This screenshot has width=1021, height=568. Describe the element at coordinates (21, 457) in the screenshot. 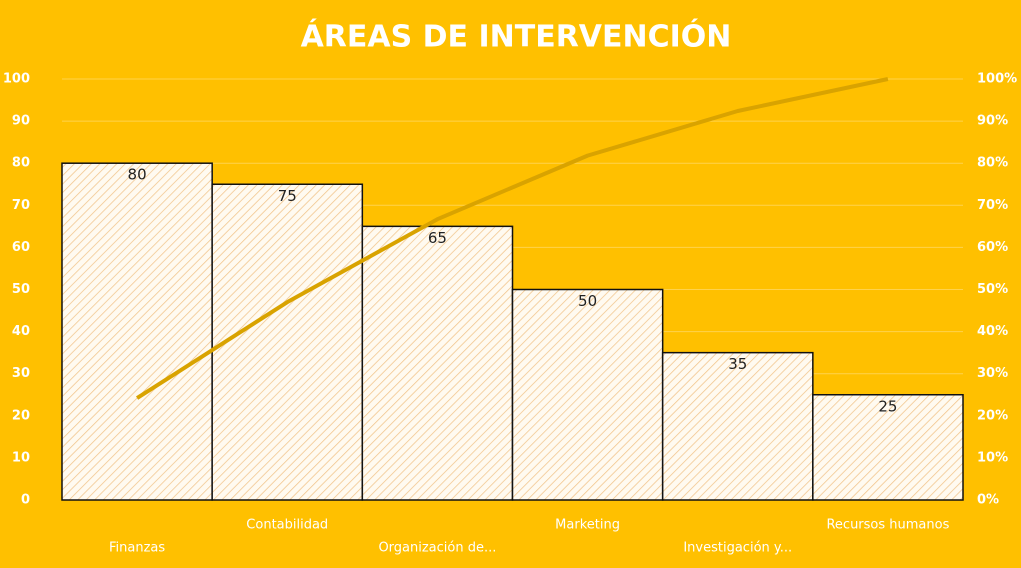

I see `y-tick-label: 10` at that location.